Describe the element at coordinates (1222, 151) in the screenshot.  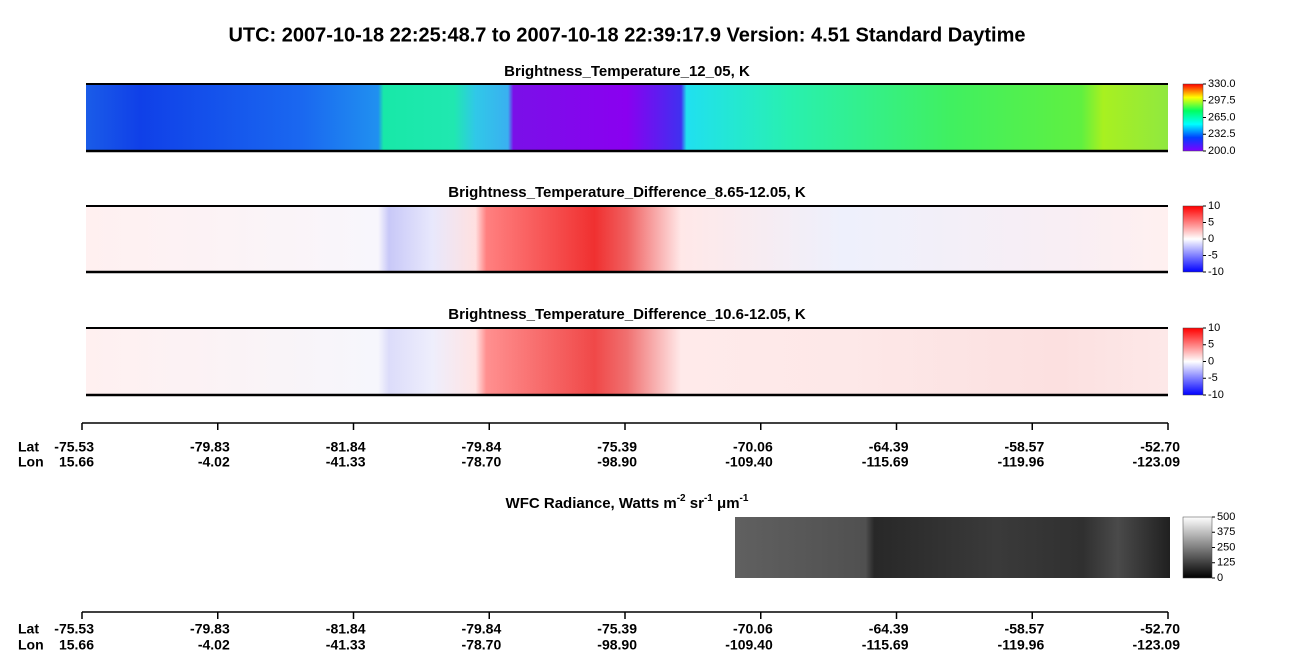
I see `colorbar-tick-label: 200.0` at that location.